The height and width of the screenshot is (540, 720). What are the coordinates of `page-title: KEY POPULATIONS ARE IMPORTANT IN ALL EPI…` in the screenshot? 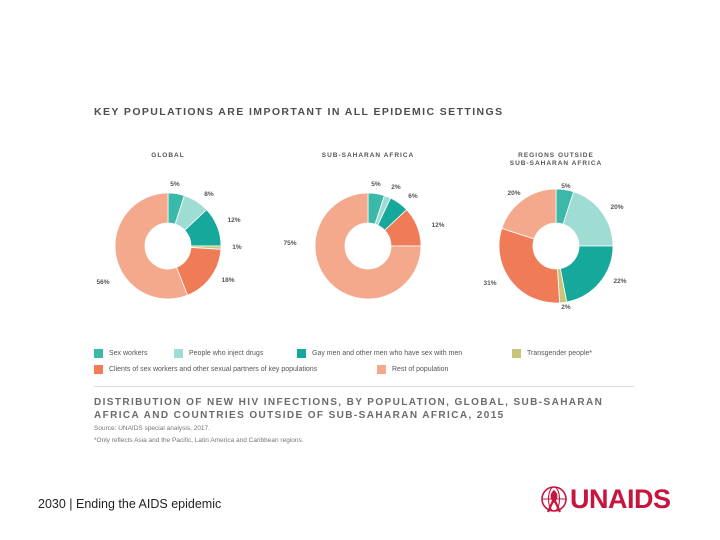 It's located at (299, 112).